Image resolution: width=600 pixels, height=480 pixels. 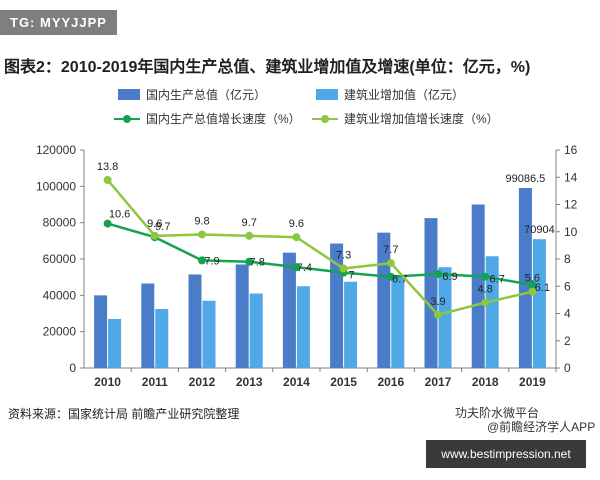 What do you see at coordinates (249, 382) in the screenshot?
I see `x-tick-label: 2013` at bounding box center [249, 382].